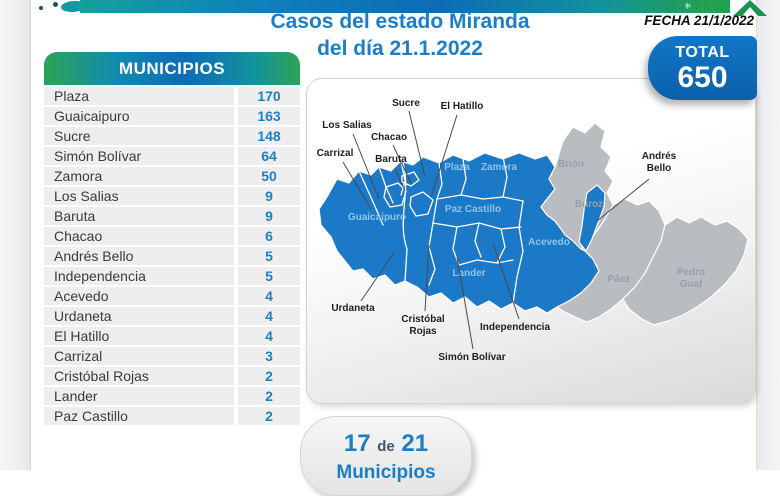 This screenshot has width=780, height=496. I want to click on municipality-name: Urdaneta, so click(139, 315).